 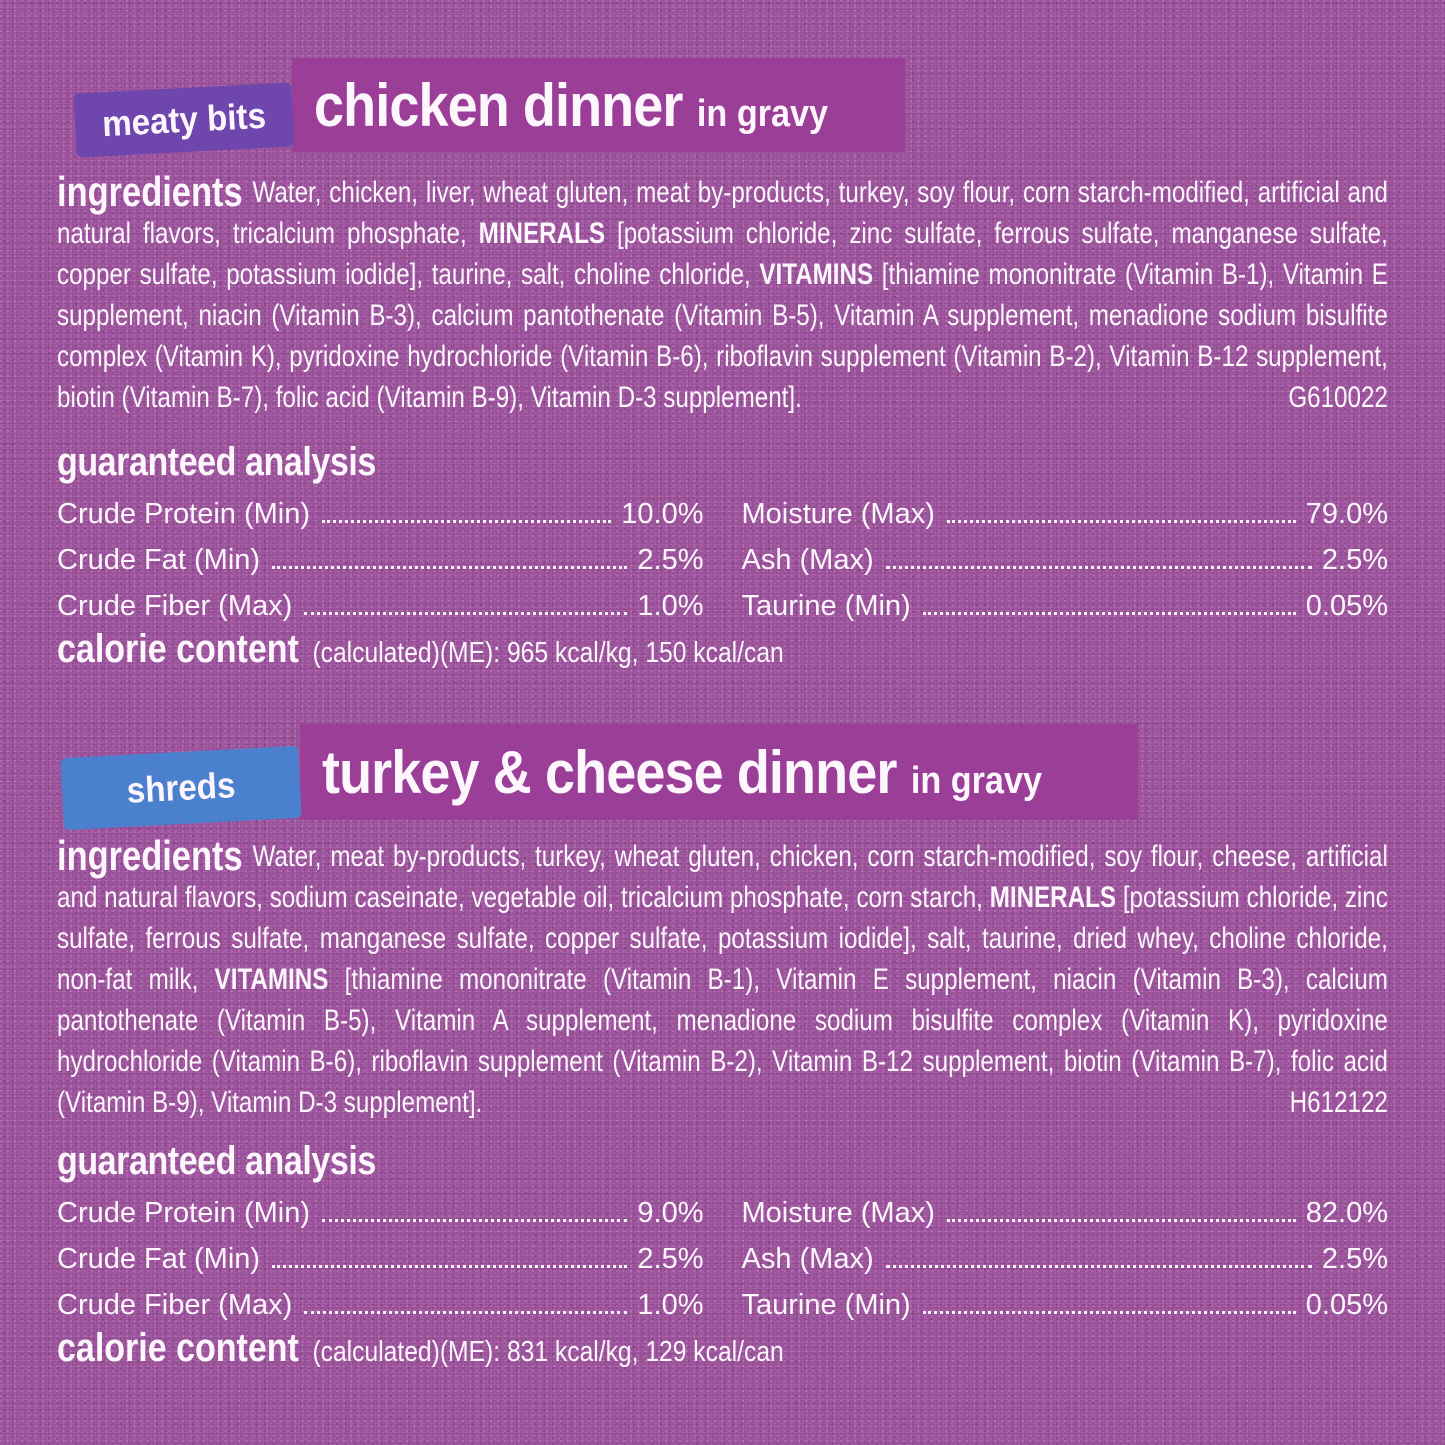 I want to click on title-suffix-1: in gravy, so click(x=762, y=113).